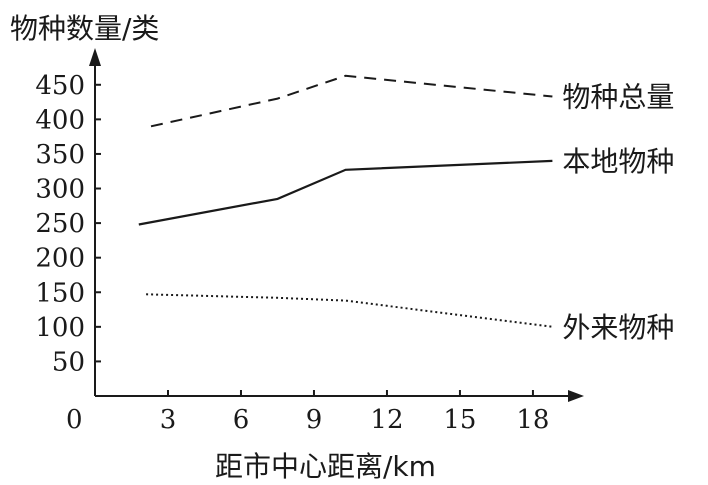 The height and width of the screenshot is (485, 708). I want to click on y-axis-title: 物种数量/类, so click(84, 28).